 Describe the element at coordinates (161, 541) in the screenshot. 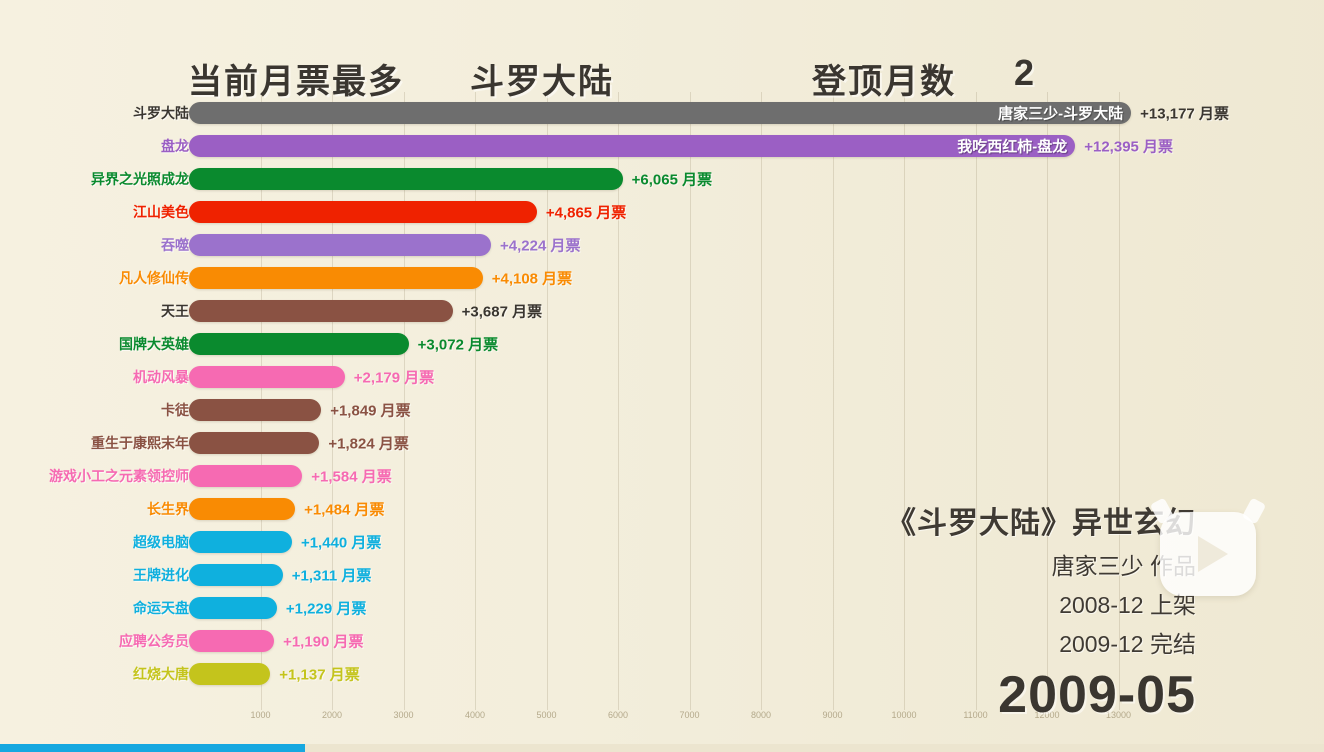

I see `bar-category-label: 超级电脑` at that location.